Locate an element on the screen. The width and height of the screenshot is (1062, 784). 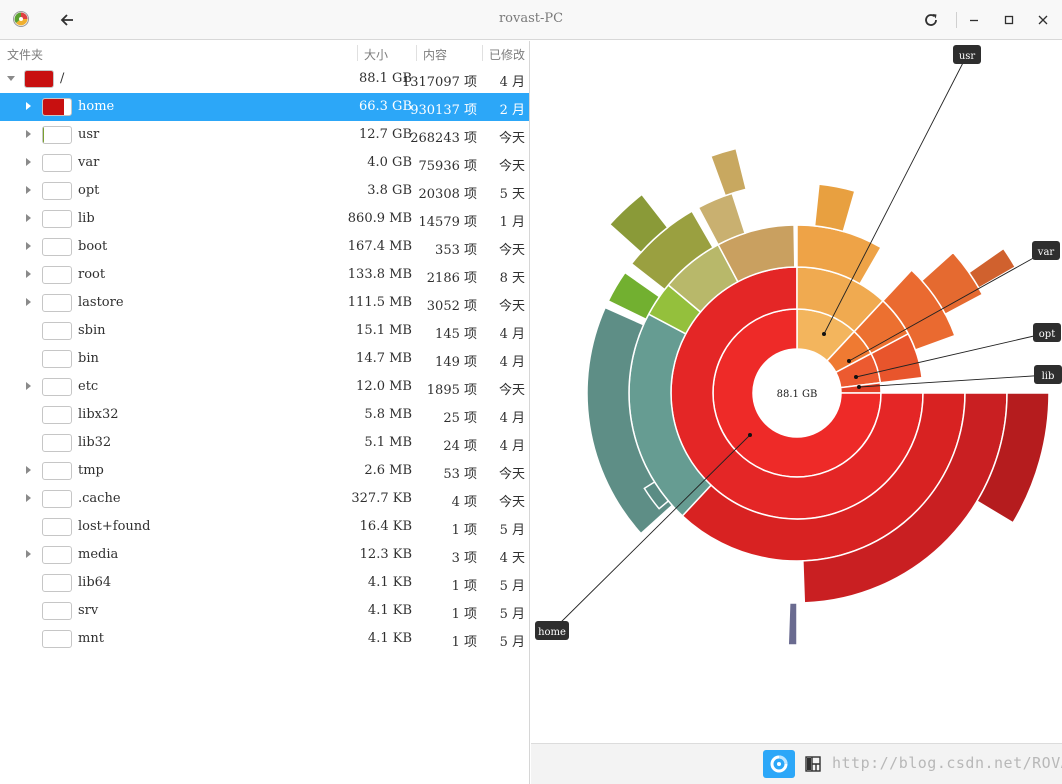
tree-row: lib32 5.1 MB 24 项 4 月 is located at coordinates (264, 443).